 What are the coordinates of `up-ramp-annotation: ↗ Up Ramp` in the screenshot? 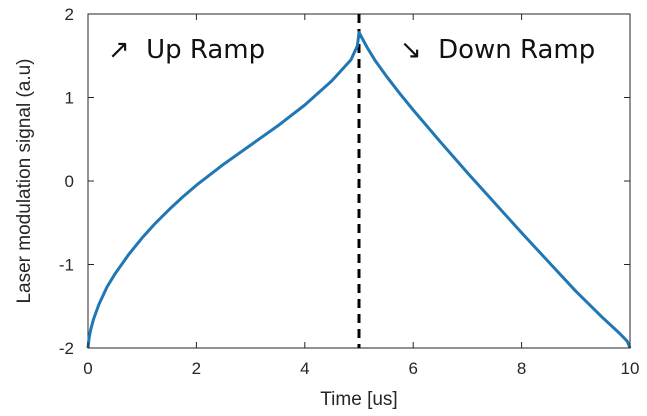 It's located at (186, 50).